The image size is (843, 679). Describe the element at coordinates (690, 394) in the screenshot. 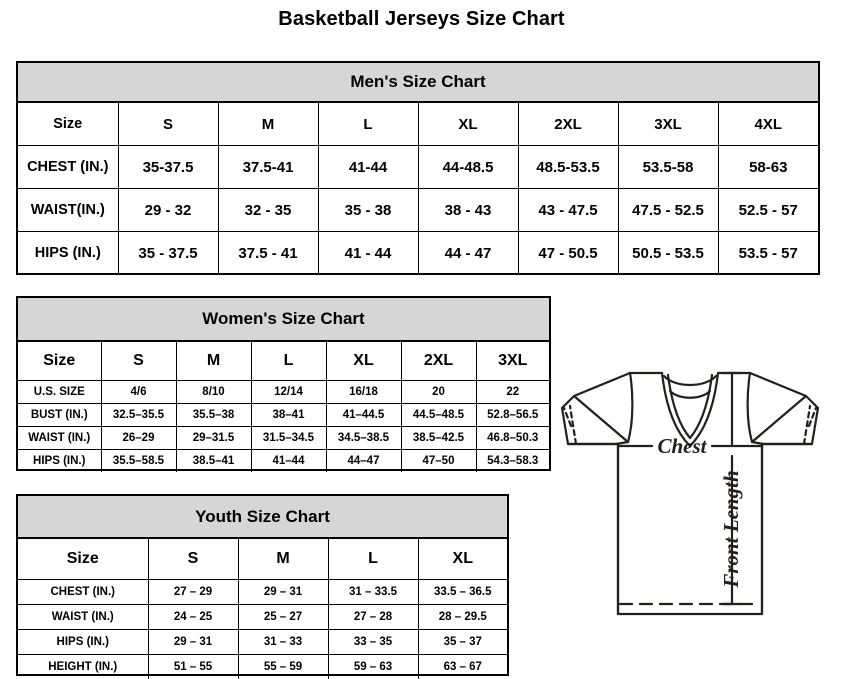

I see `collar-band-lower` at that location.